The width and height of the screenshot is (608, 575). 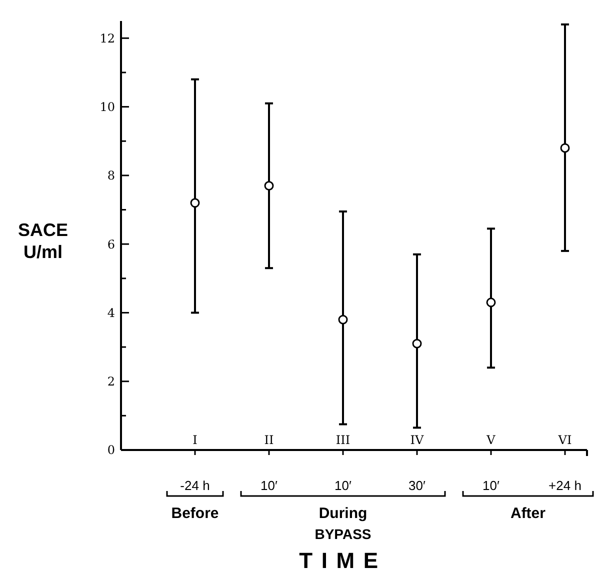 I want to click on x-tick-label: II, so click(x=269, y=440).